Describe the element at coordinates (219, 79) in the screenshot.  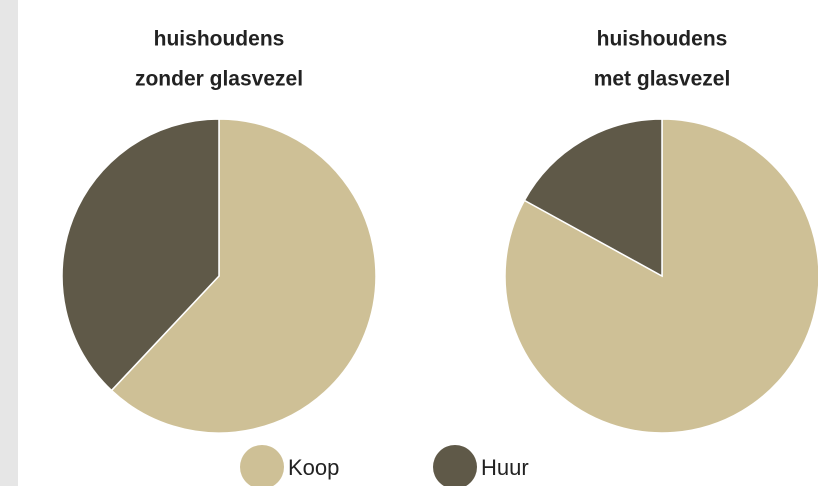
I see `chart-title: zonder glasvezel` at that location.